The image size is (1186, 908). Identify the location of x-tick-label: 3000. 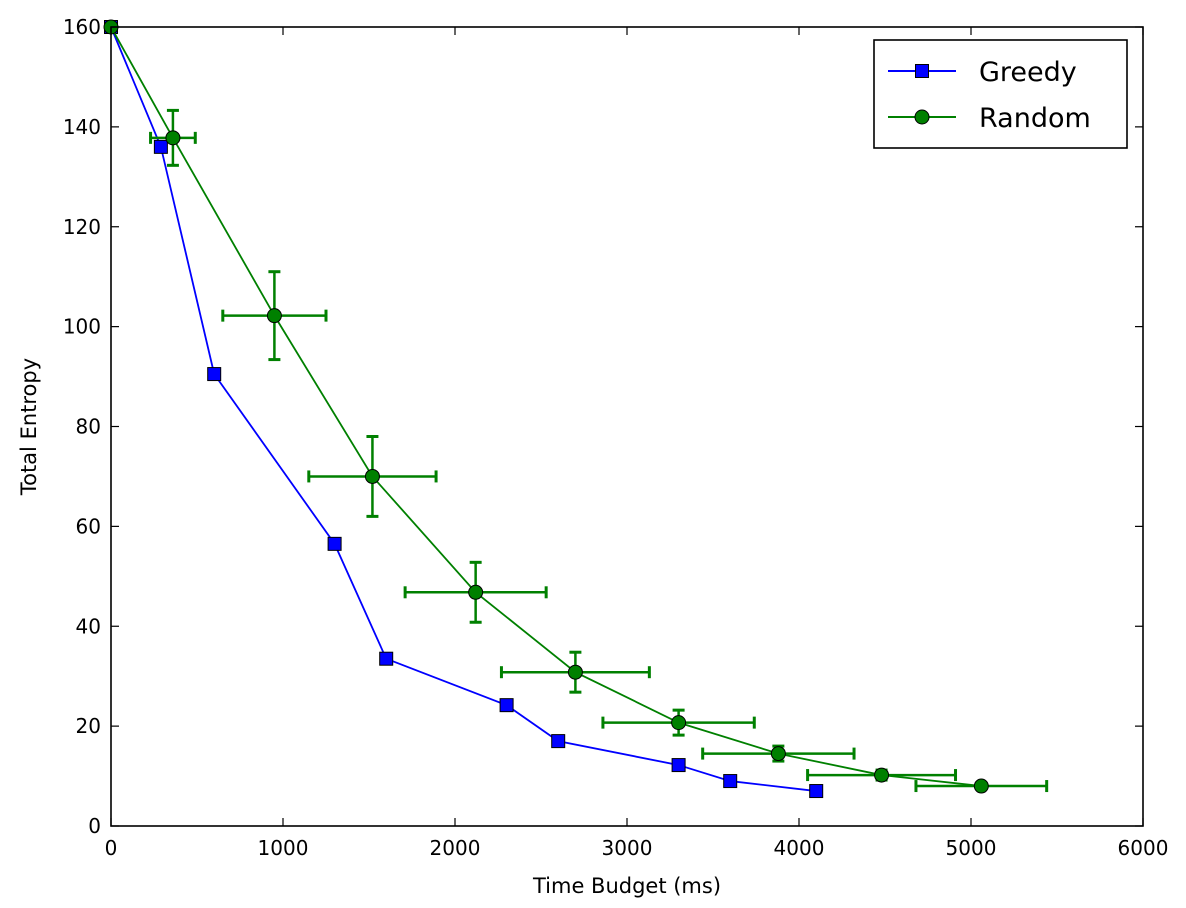
(627, 848).